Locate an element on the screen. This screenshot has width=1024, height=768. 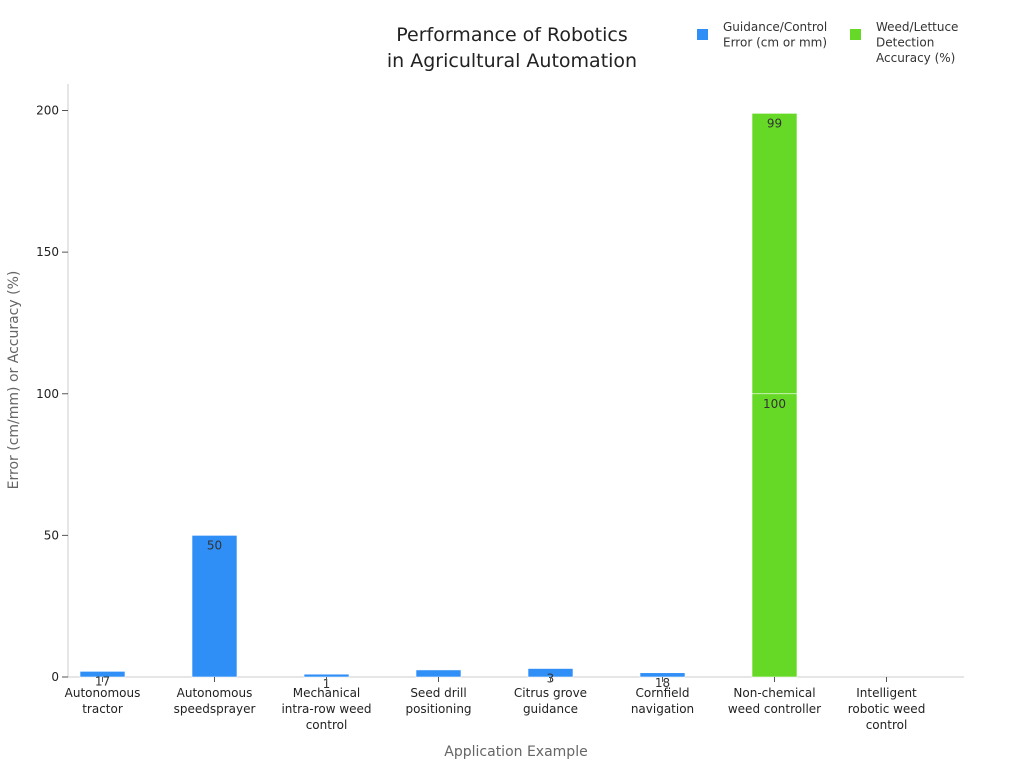
x-tick-label: Seed drill positioning is located at coordinates (438, 701).